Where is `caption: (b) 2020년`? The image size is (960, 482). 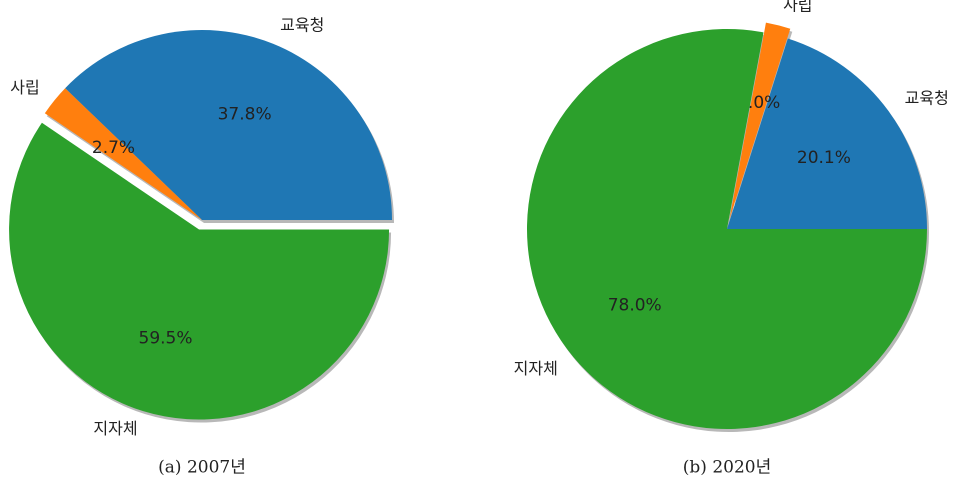 caption: (b) 2020년 is located at coordinates (727, 468).